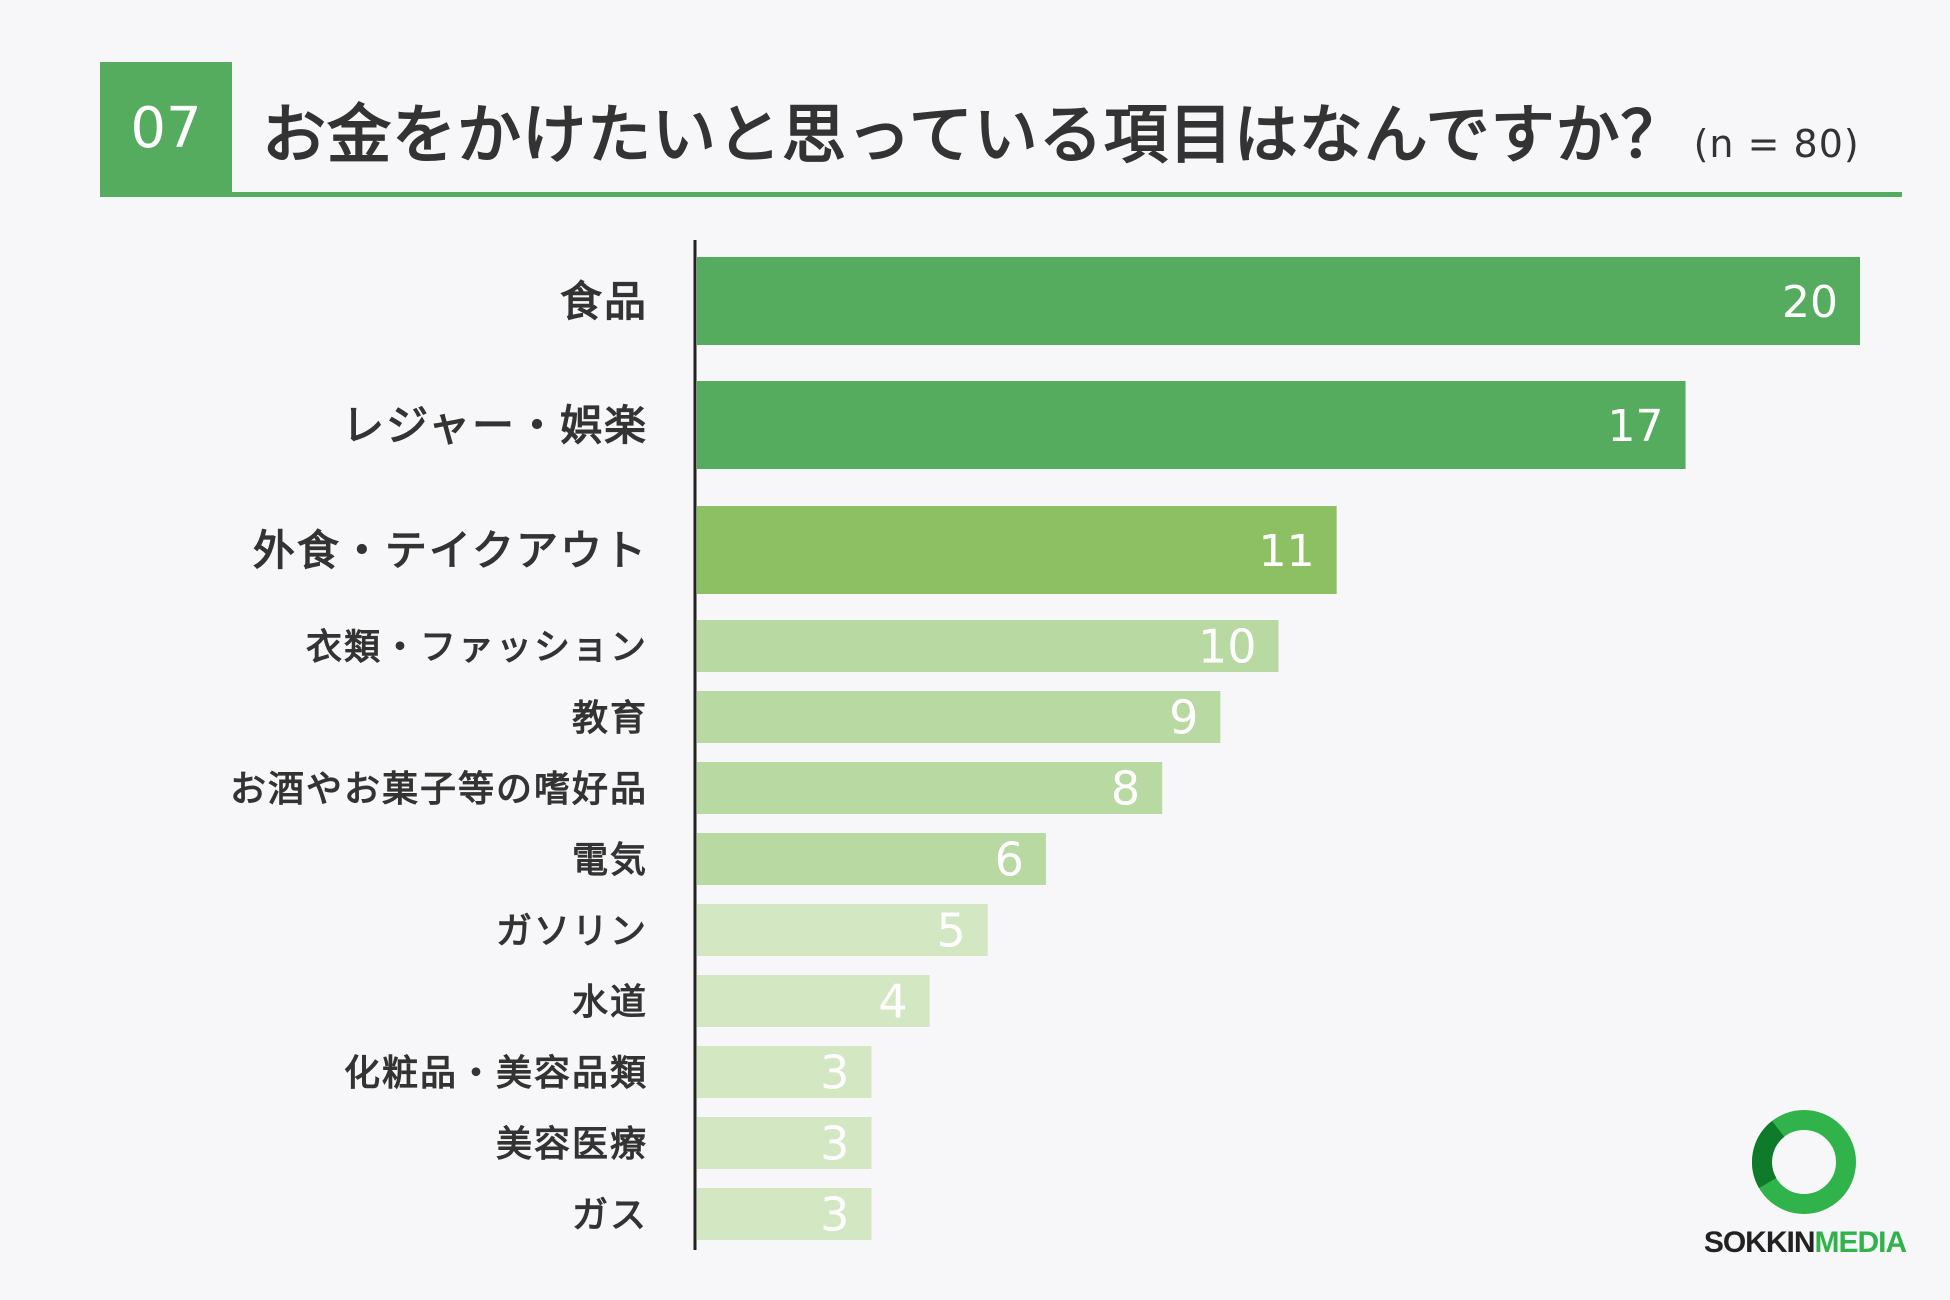 The width and height of the screenshot is (1950, 1300). I want to click on category-label-10: 化粧品・美容品類, so click(496, 1073).